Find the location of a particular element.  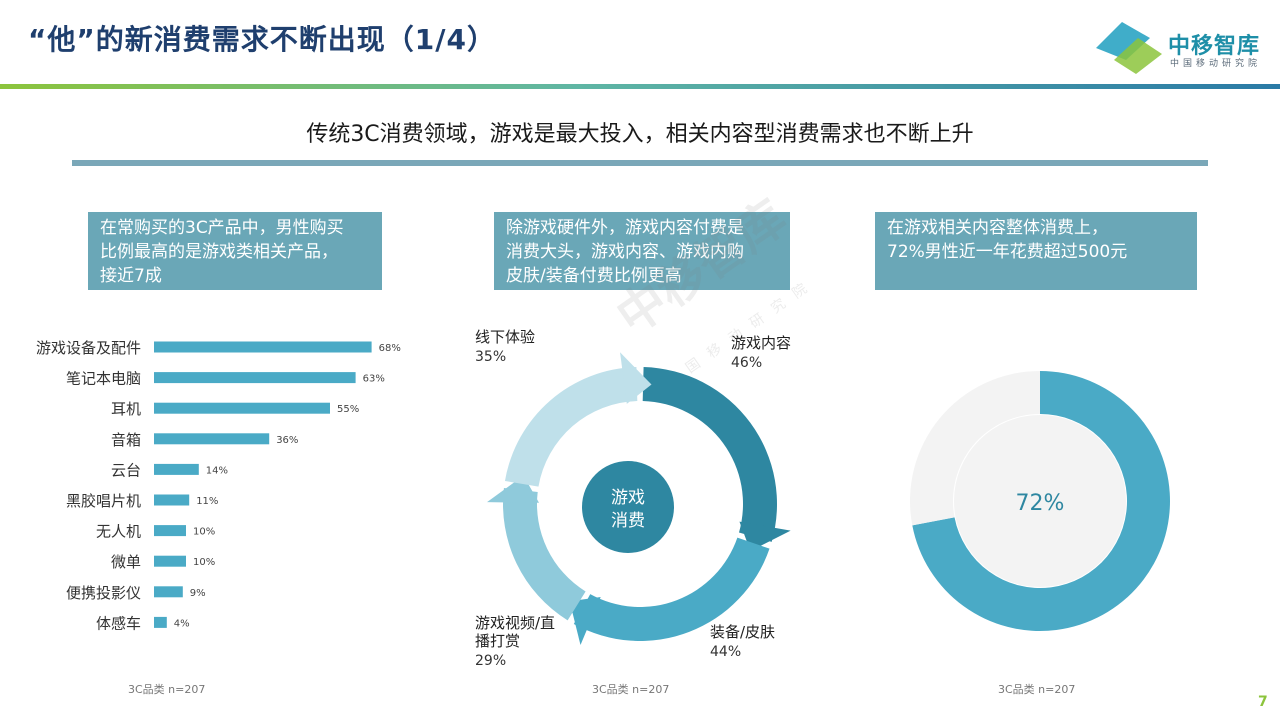

ring-category-label: 装备/皮肤 is located at coordinates (742, 632).